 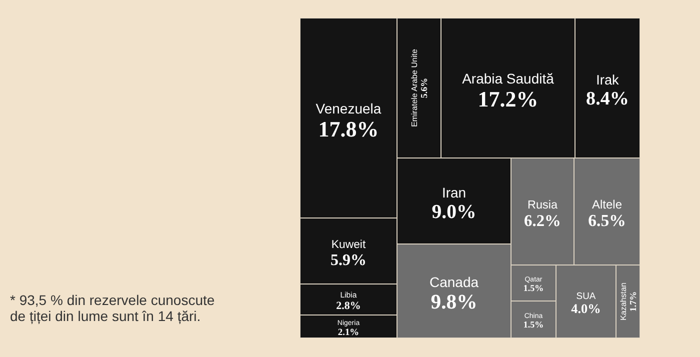 What do you see at coordinates (348, 245) in the screenshot?
I see `category-label: Kuweit` at bounding box center [348, 245].